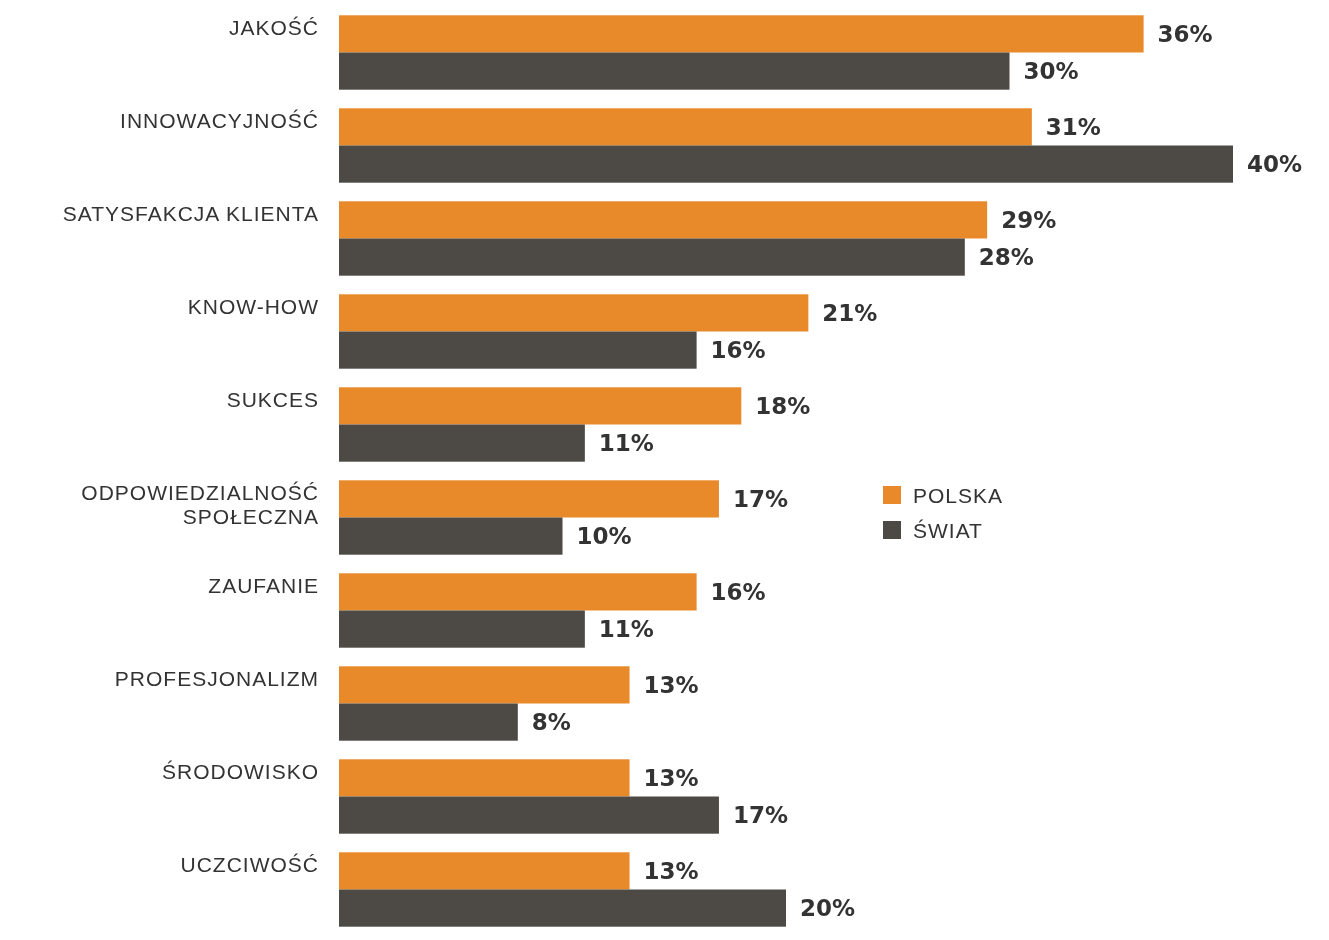 This screenshot has width=1329, height=940. Describe the element at coordinates (273, 28) in the screenshot. I see `y-tick-label: JAKOŚĆ` at that location.